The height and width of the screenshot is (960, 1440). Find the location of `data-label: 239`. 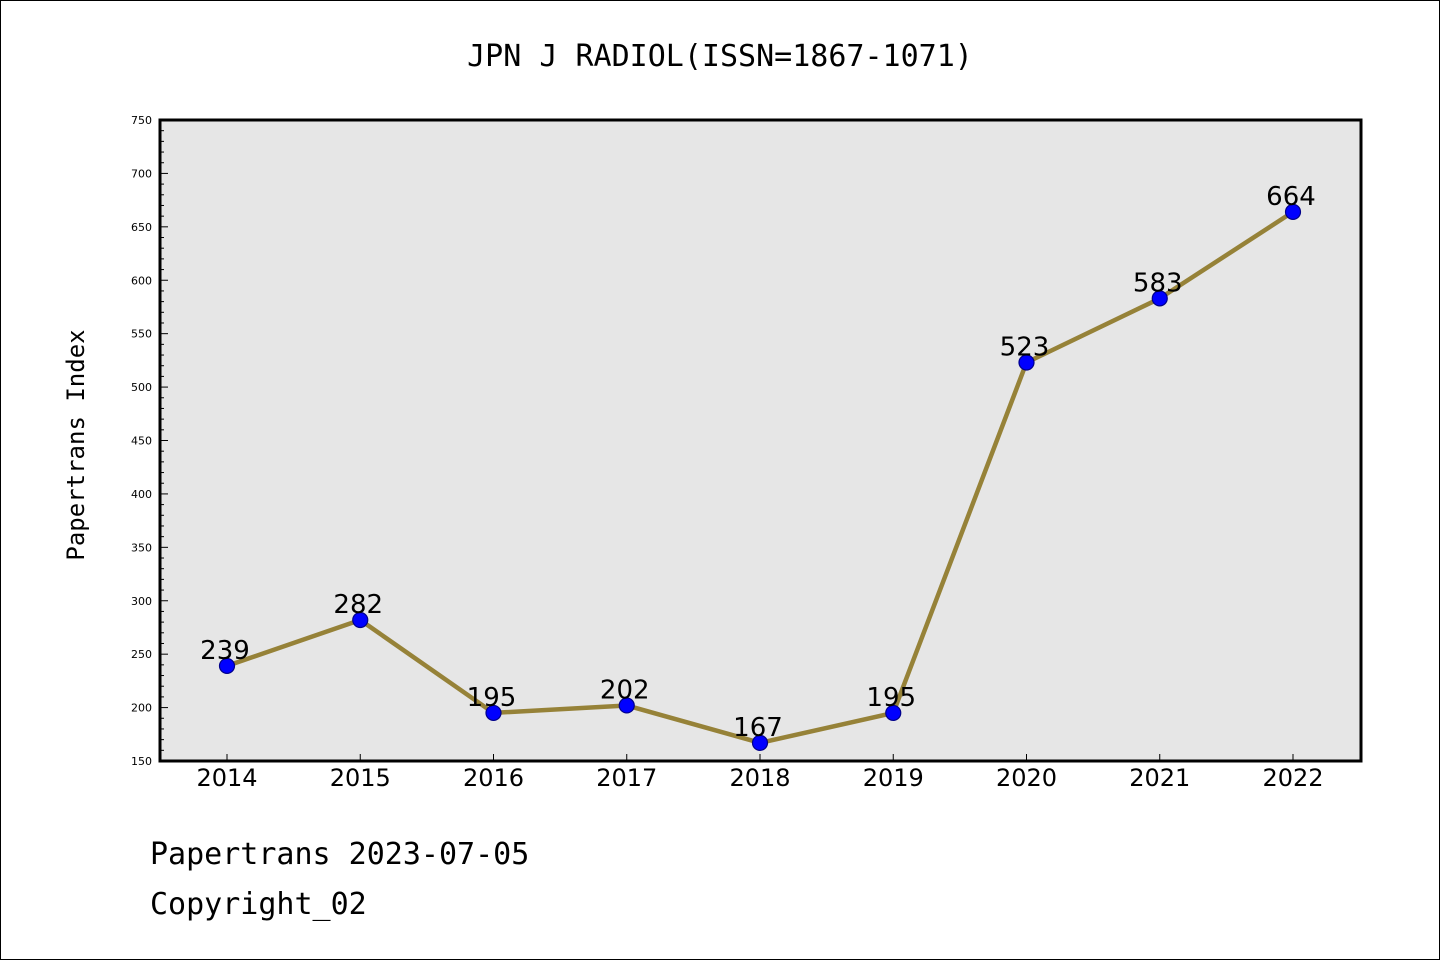

data-label: 239 is located at coordinates (225, 651).